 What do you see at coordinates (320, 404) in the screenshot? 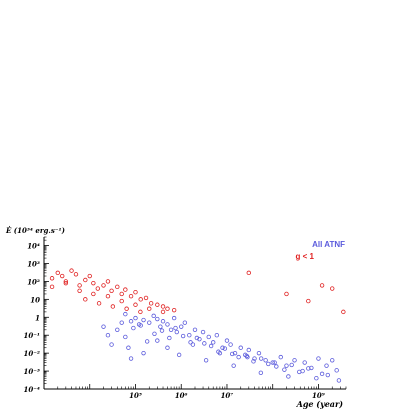
I see `x-axis-label: Age (year)` at bounding box center [320, 404].